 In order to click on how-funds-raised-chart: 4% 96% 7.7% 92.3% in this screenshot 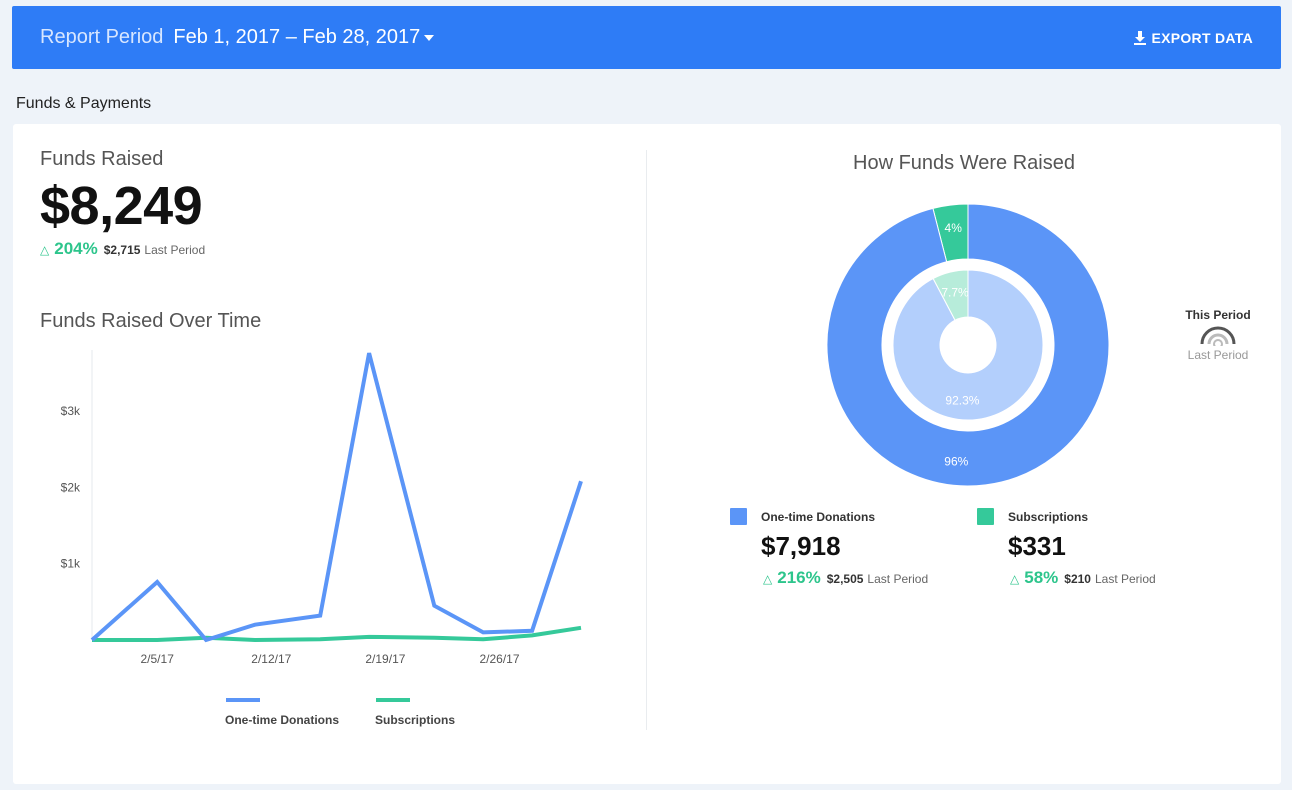, I will do `click(968, 345)`.